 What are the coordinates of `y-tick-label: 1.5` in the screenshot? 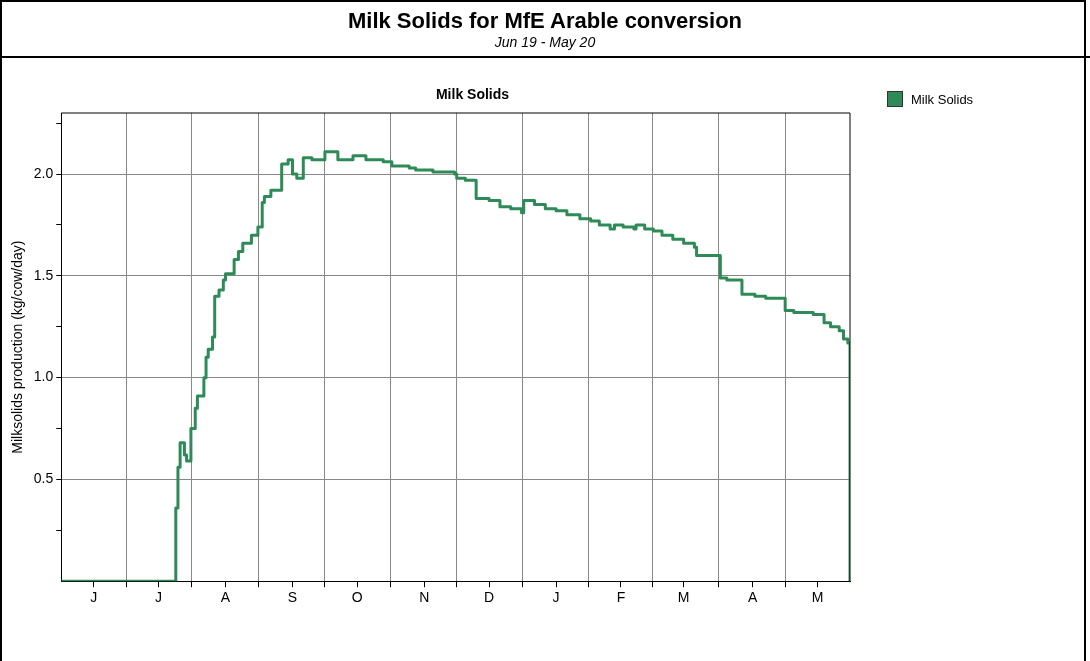 It's located at (43, 274).